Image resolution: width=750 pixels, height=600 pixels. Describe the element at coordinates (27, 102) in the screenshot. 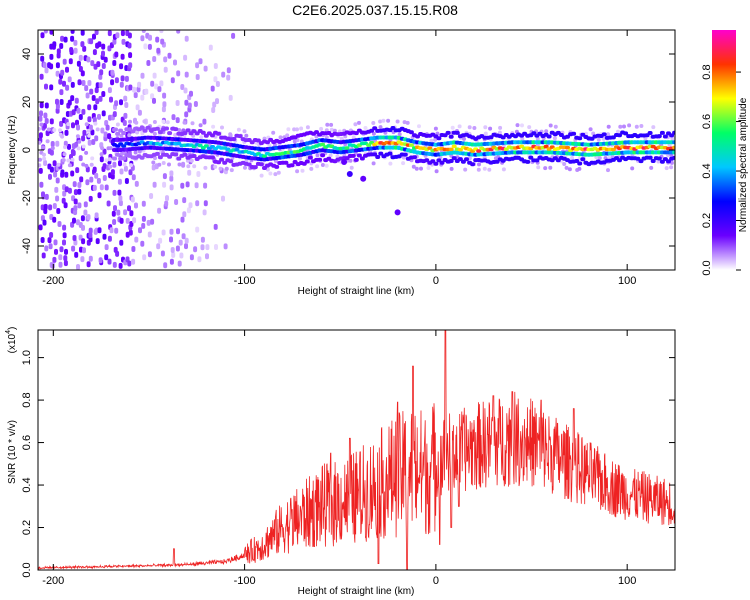

I see `y-tick-label: 20` at that location.